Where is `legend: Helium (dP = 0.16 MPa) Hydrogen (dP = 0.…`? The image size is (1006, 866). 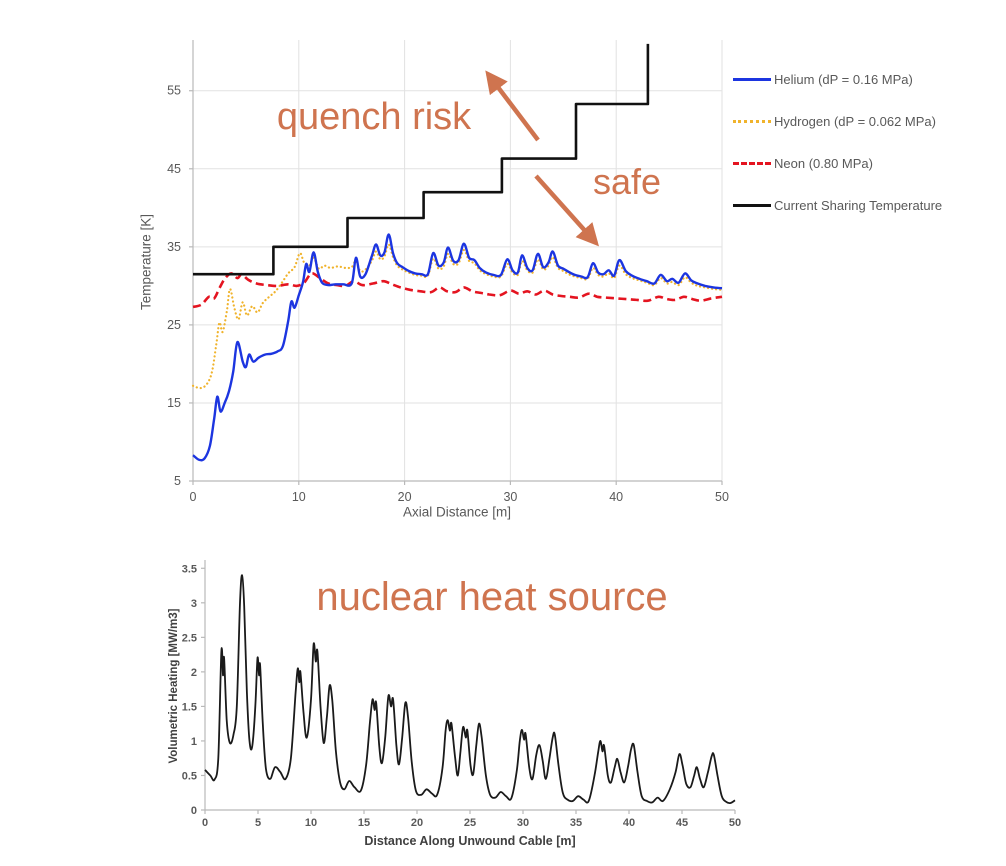
legend: Helium (dP = 0.16 MPa) Hydrogen (dP = 0.… is located at coordinates (837, 142).